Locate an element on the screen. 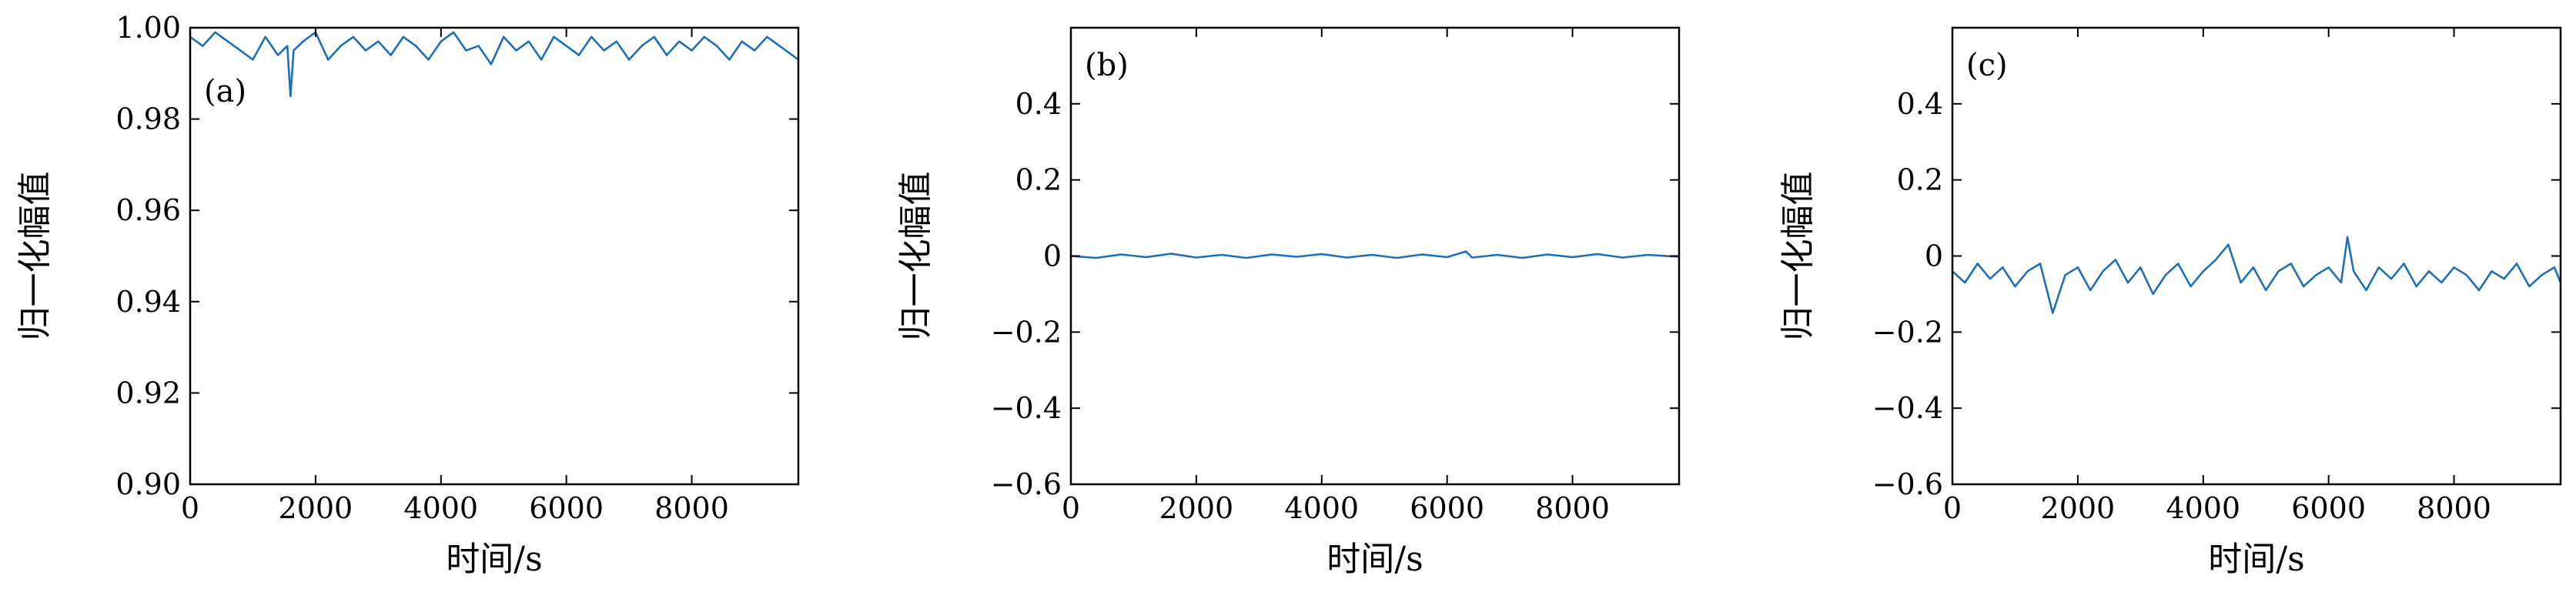  y-tick-label: 1.00 is located at coordinates (148, 28).